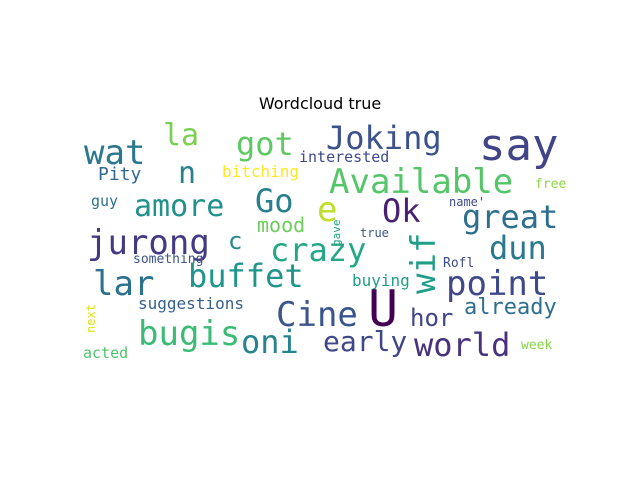 The image size is (640, 480). What do you see at coordinates (179, 206) in the screenshot?
I see `word-amore: amore` at bounding box center [179, 206].